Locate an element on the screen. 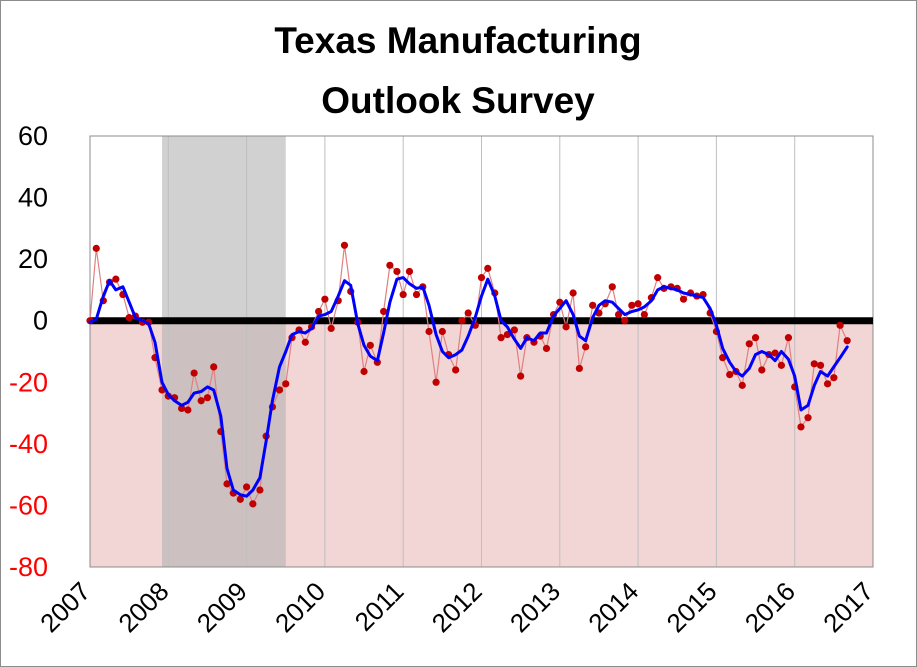  y-tick-label: -80 is located at coordinates (28, 567).